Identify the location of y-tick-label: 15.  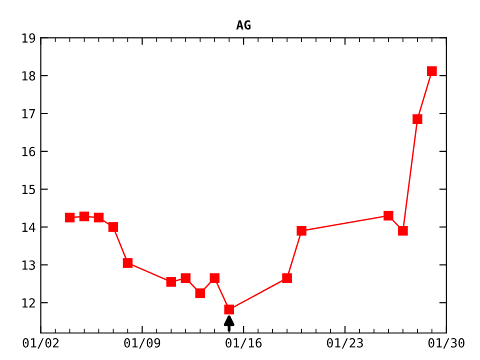
(28, 189).